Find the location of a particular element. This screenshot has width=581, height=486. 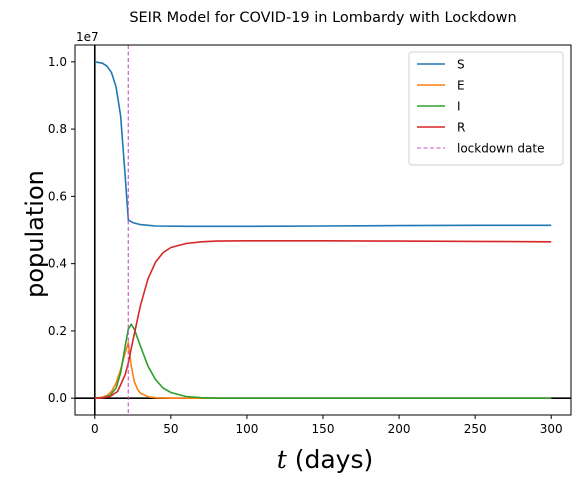

legend-label: S is located at coordinates (461, 65).